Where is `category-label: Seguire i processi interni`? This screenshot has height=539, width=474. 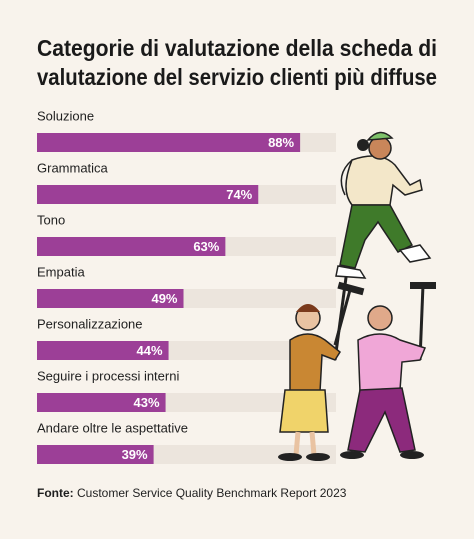 category-label: Seguire i processi interni is located at coordinates (108, 375).